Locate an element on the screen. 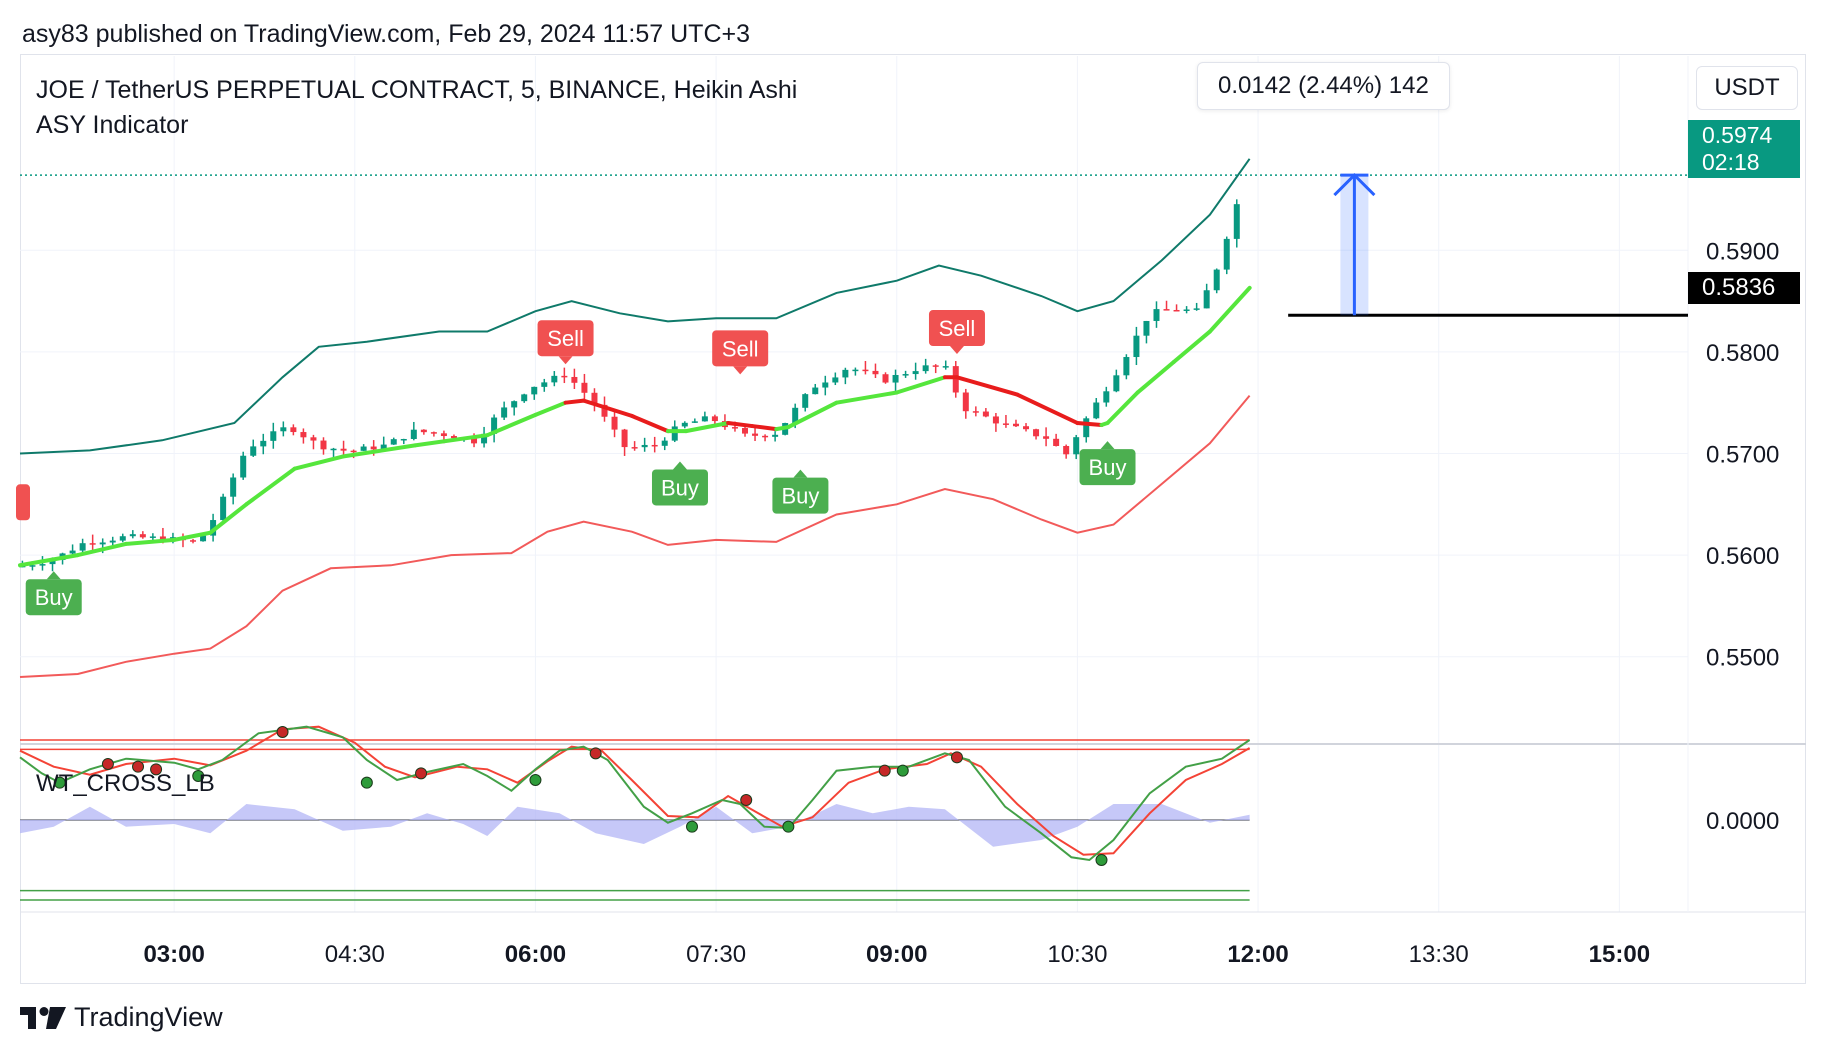  sell-signal-label: Sell is located at coordinates (957, 328).